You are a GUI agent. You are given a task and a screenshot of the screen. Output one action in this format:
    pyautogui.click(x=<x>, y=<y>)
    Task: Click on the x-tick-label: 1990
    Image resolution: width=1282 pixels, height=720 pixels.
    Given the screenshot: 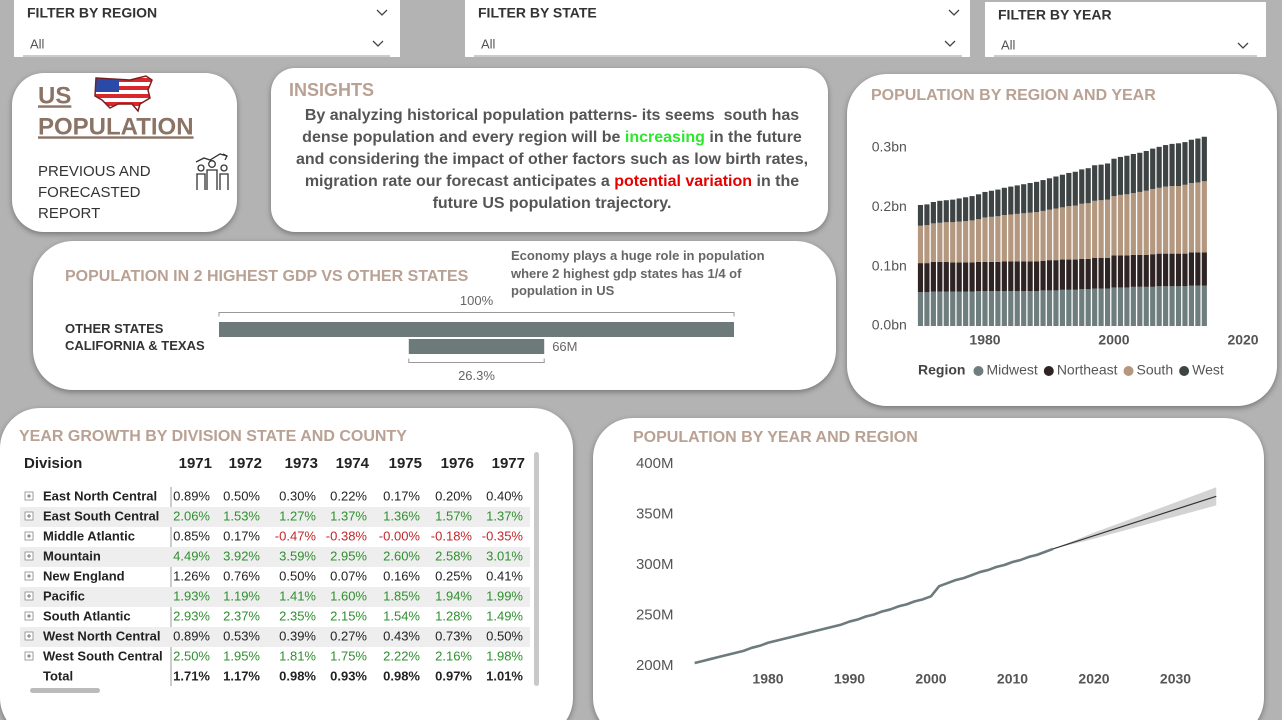 What is the action you would take?
    pyautogui.click(x=849, y=679)
    